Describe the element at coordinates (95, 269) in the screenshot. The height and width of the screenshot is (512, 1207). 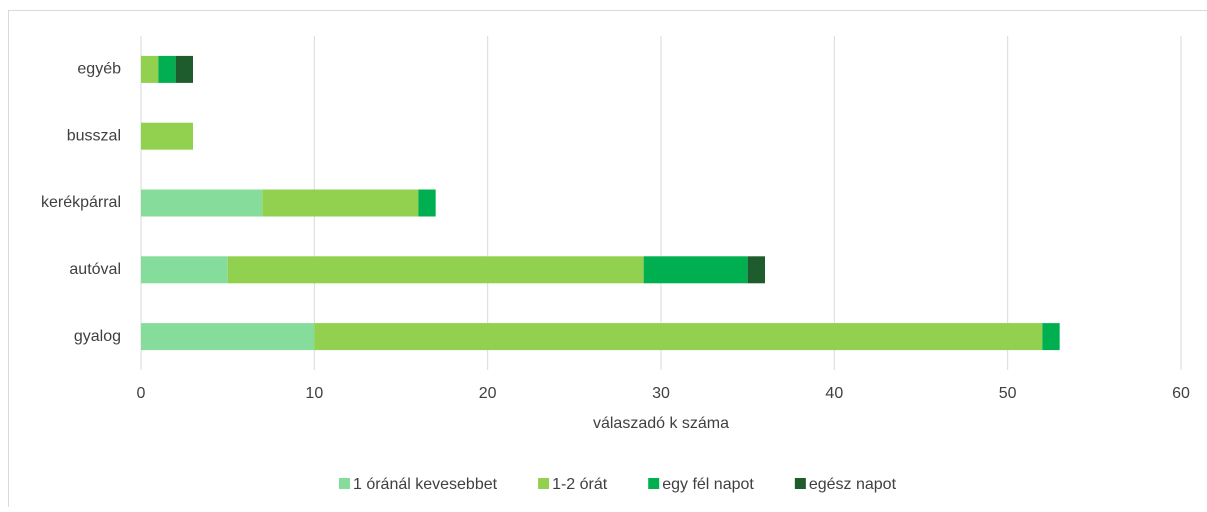
I see `y-tick-label: autóval` at that location.